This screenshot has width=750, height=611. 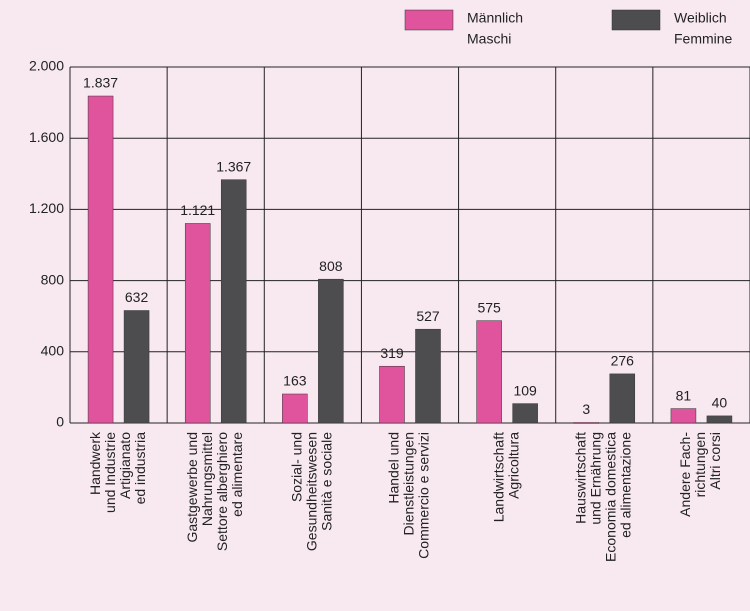 What do you see at coordinates (233, 166) in the screenshot?
I see `value-label: 1.367` at bounding box center [233, 166].